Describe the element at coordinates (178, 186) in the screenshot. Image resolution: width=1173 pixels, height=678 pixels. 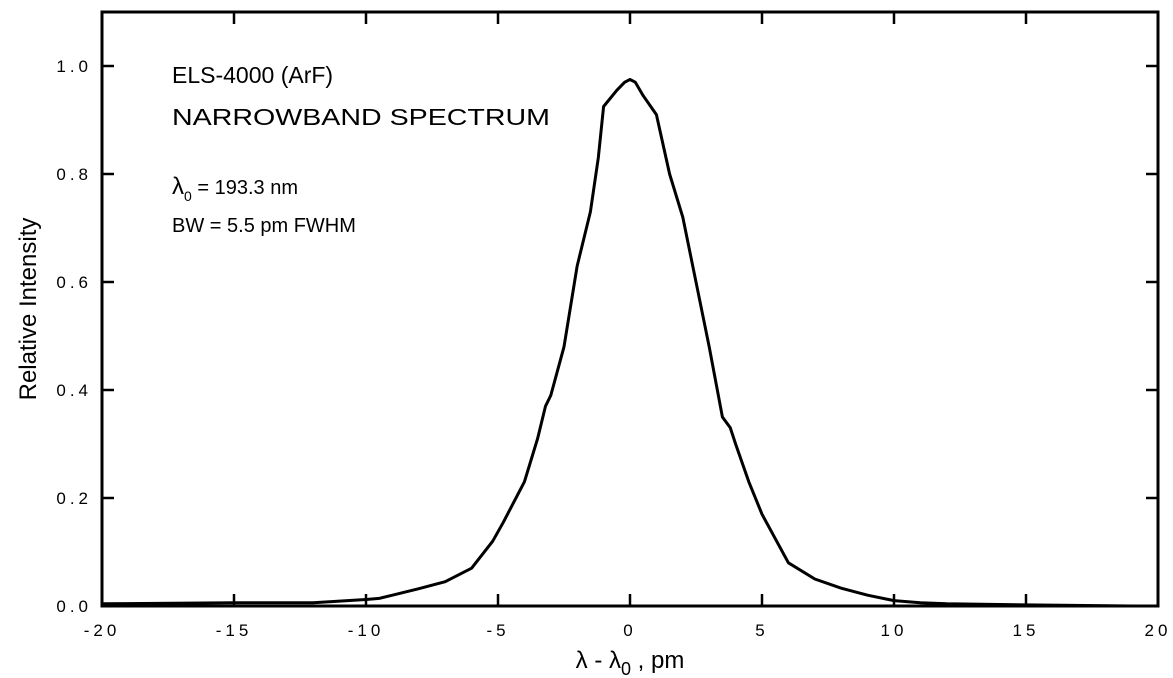
I see `annotation-lambda-symbol: λ` at that location.